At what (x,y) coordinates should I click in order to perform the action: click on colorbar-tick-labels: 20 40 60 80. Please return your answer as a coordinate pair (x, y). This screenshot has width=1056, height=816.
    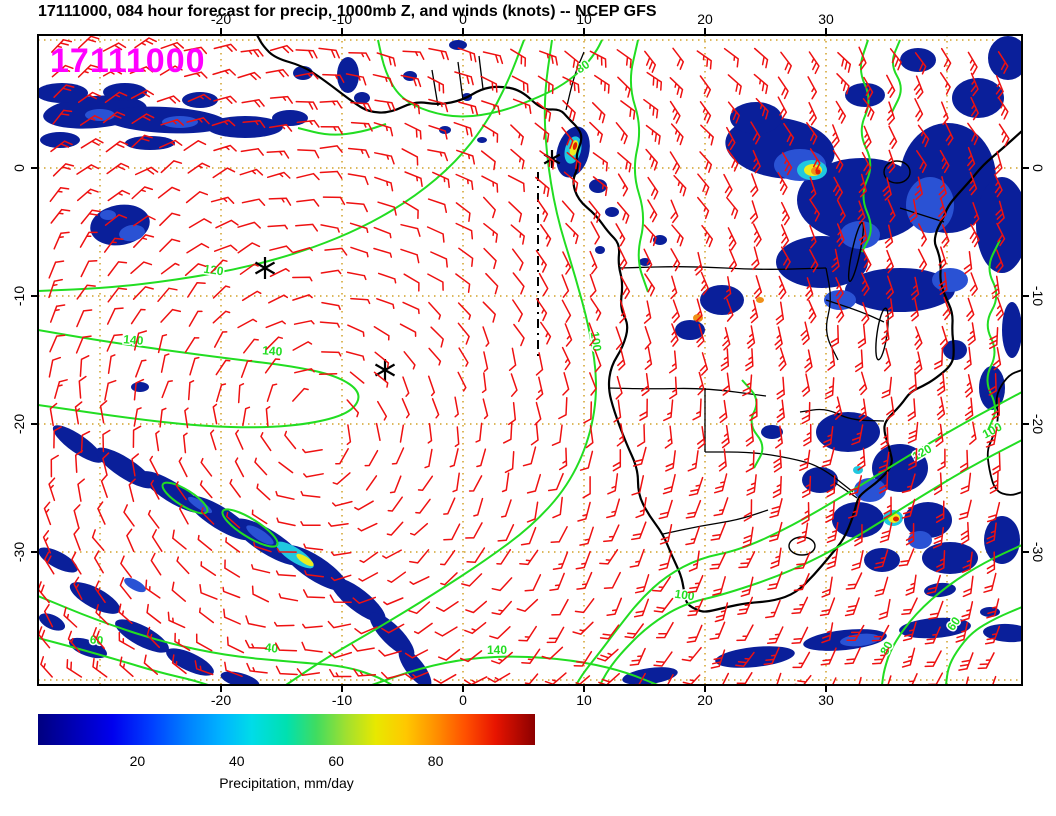
    Looking at the image, I should click on (528, 763).